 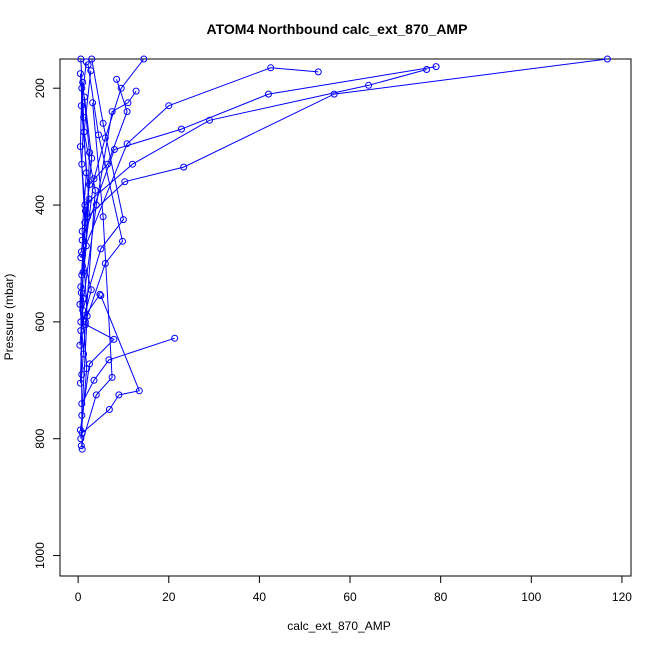 I want to click on y-tick-label: 600, so click(x=40, y=322).